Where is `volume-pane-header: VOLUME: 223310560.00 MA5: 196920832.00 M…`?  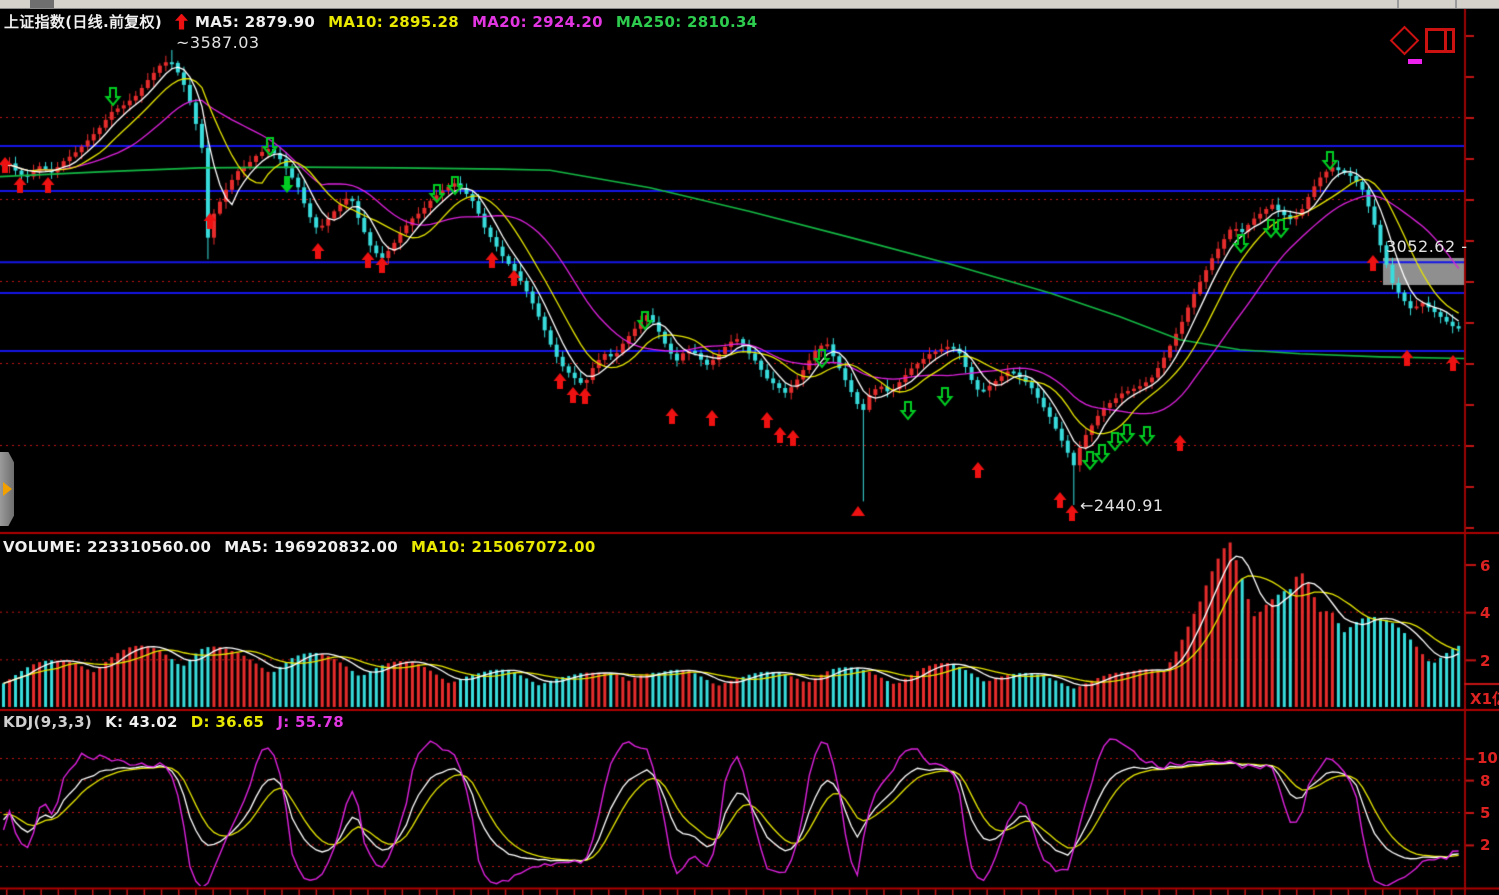 volume-pane-header: VOLUME: 223310560.00 MA5: 196920832.00 M… is located at coordinates (299, 547).